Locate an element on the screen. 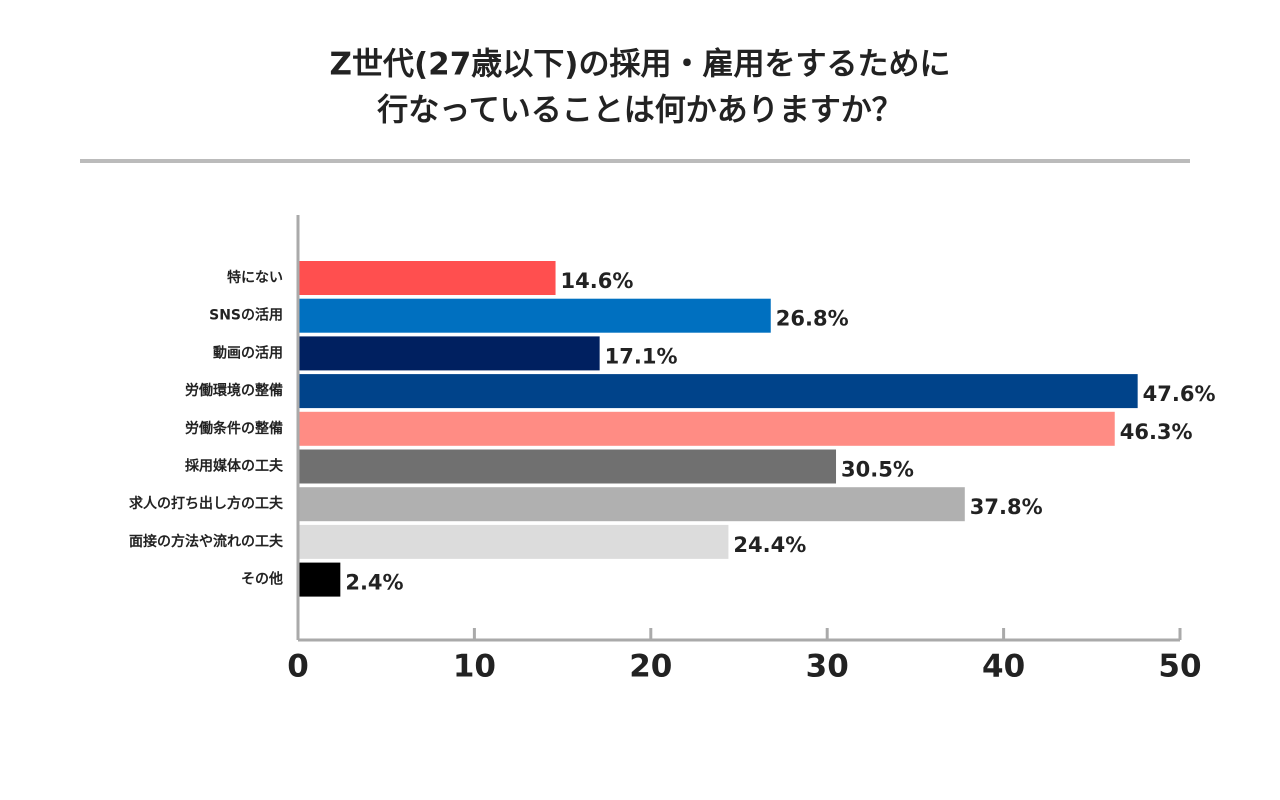  value-label: 46.3% is located at coordinates (1156, 432).